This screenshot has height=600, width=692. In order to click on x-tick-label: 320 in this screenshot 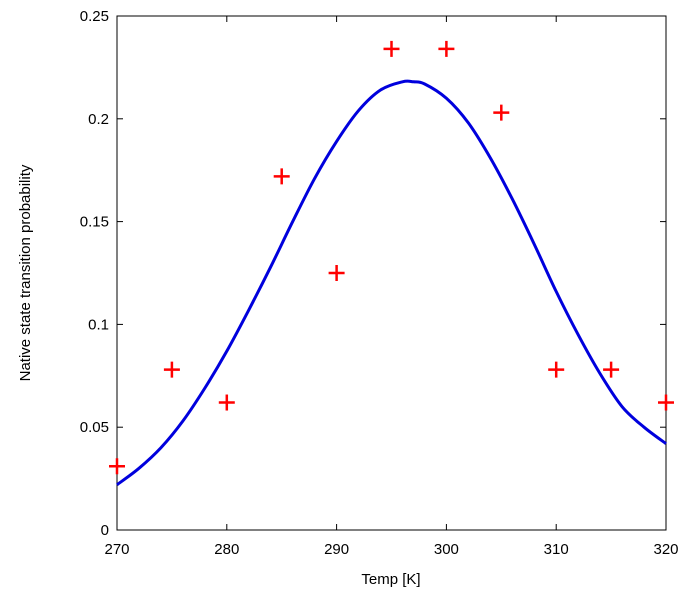, I will do `click(665, 549)`.